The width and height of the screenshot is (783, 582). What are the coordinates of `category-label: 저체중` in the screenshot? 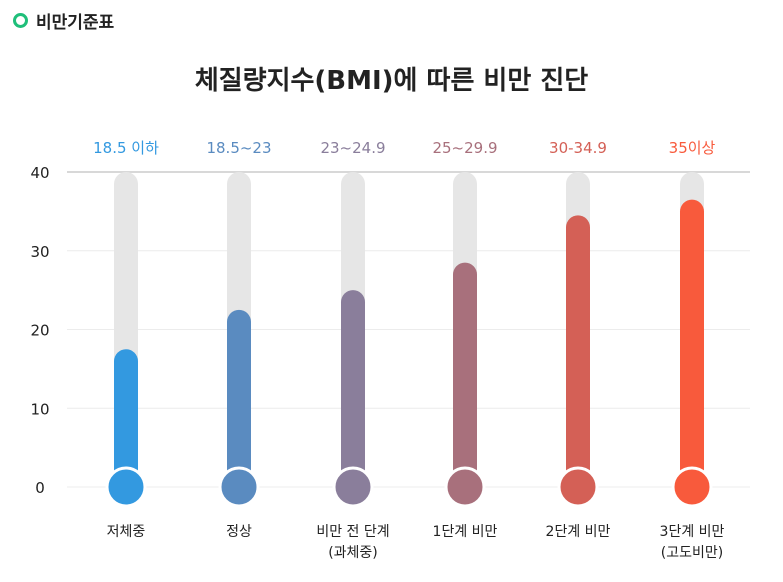 It's located at (126, 532).